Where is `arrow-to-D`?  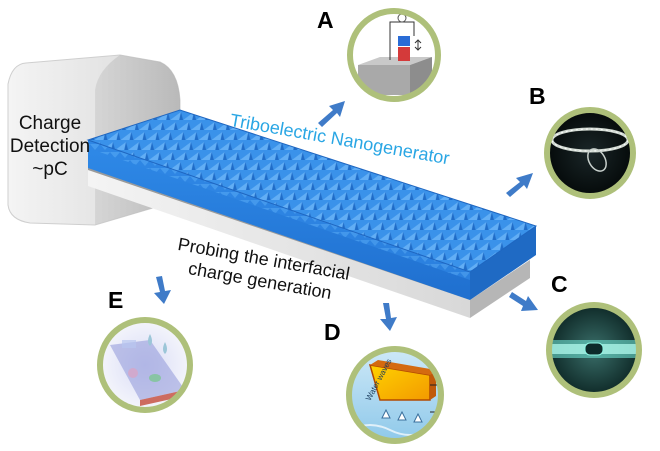 arrow-to-D is located at coordinates (388, 317).